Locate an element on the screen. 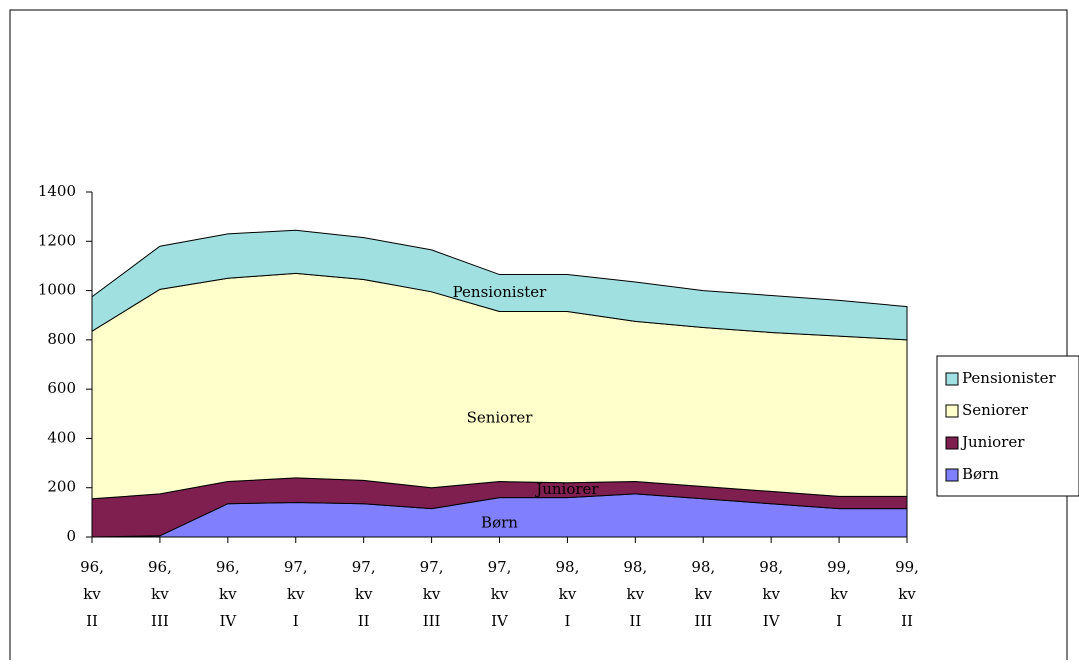 The height and width of the screenshot is (664, 1079). legend-label: Pensionister is located at coordinates (1009, 378).